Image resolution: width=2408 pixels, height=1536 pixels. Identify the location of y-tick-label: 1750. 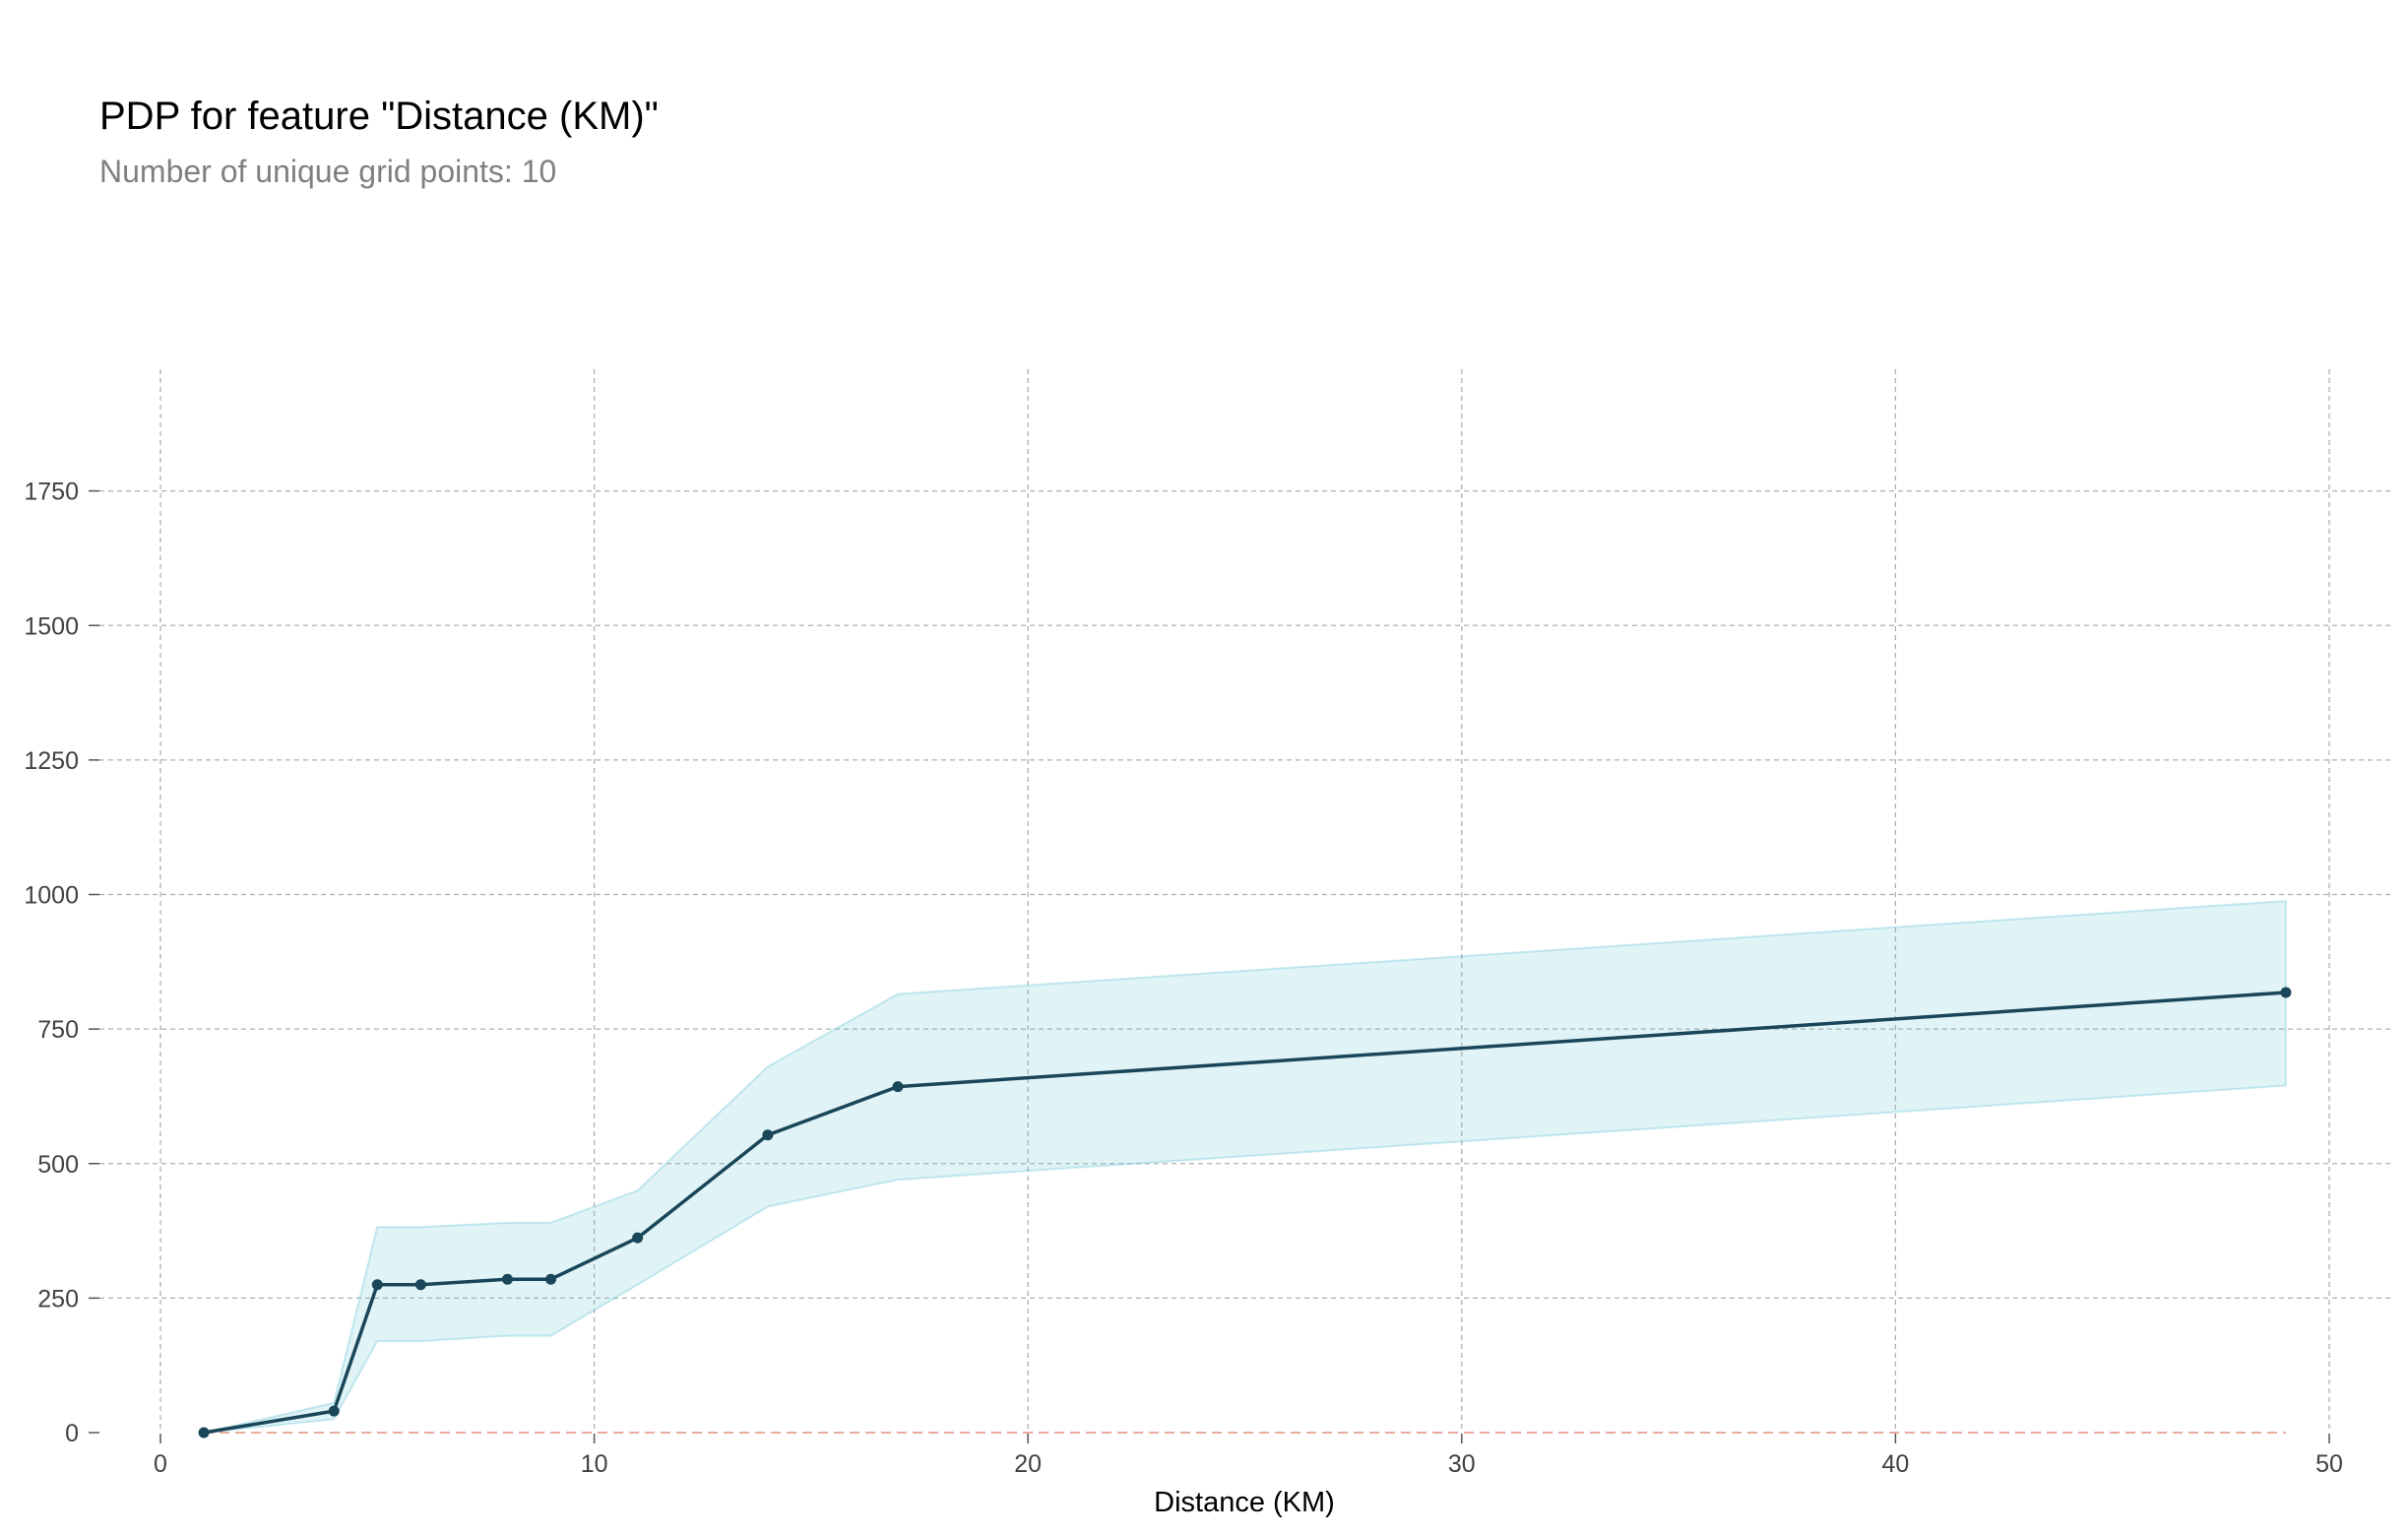
(51, 492).